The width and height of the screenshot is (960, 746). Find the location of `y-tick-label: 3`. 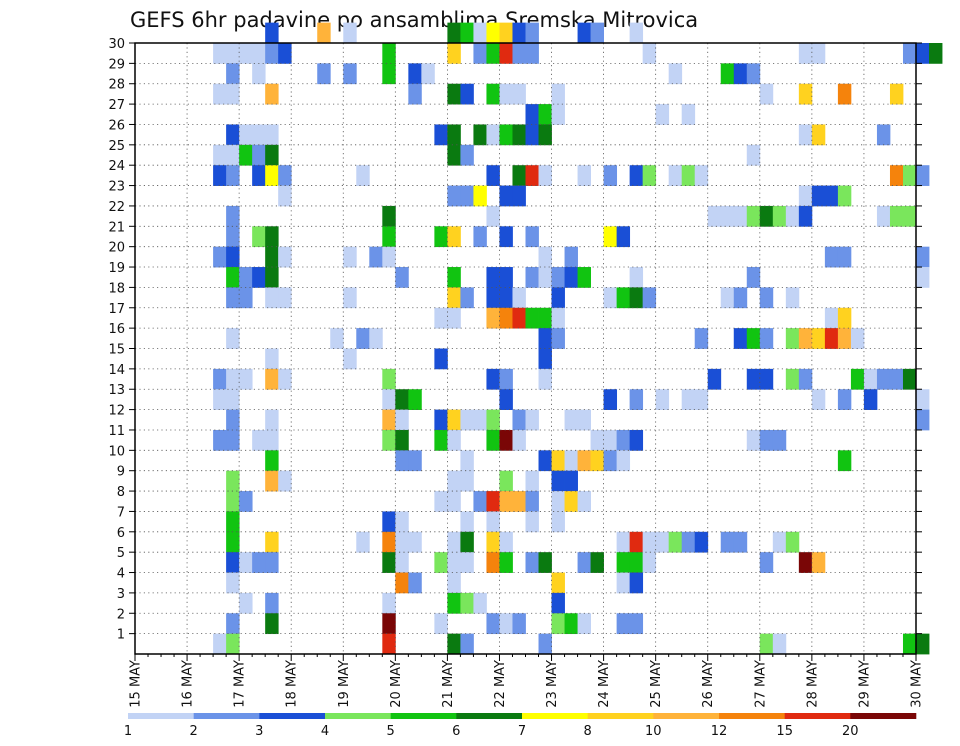

y-tick-label: 3 is located at coordinates (121, 594).